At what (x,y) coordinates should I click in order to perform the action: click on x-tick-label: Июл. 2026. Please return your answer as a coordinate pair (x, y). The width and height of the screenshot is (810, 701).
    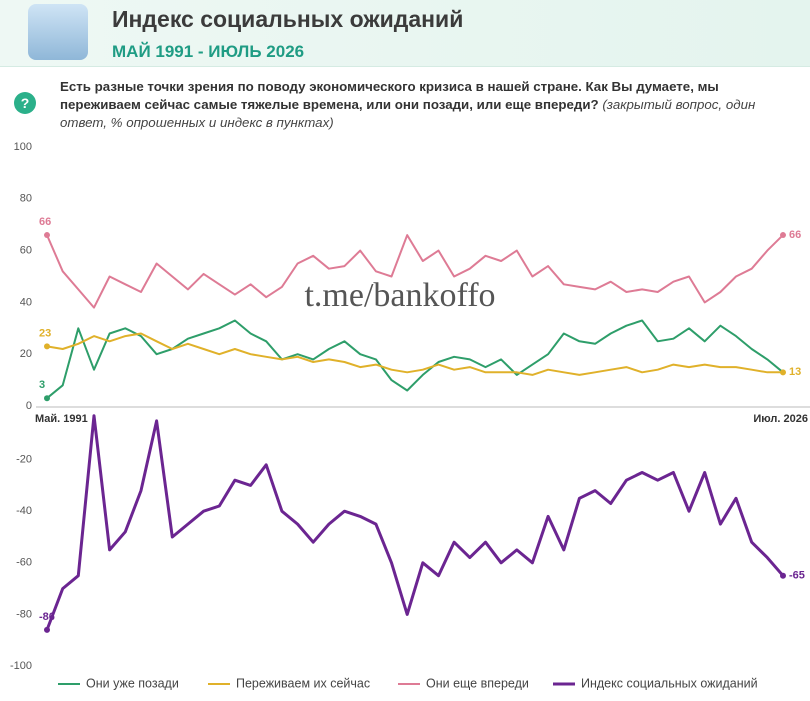
    Looking at the image, I should click on (780, 419).